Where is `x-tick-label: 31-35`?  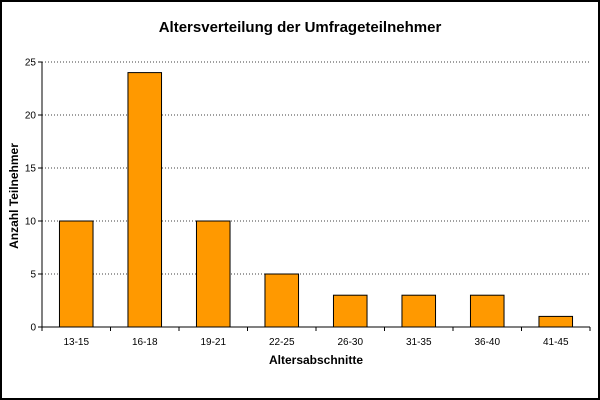
x-tick-label: 31-35 is located at coordinates (419, 342).